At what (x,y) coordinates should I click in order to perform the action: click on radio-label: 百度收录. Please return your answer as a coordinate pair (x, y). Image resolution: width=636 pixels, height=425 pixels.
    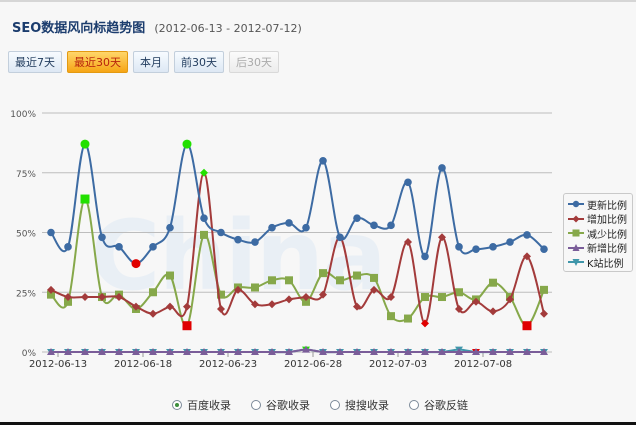
    Looking at the image, I should click on (209, 405).